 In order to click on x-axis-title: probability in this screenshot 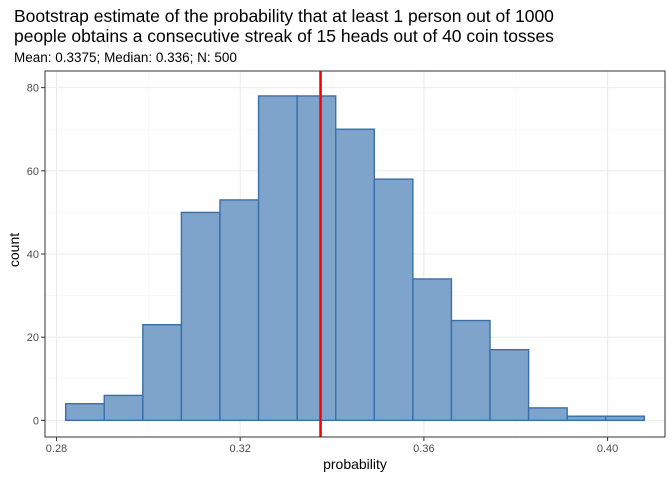, I will do `click(355, 464)`.